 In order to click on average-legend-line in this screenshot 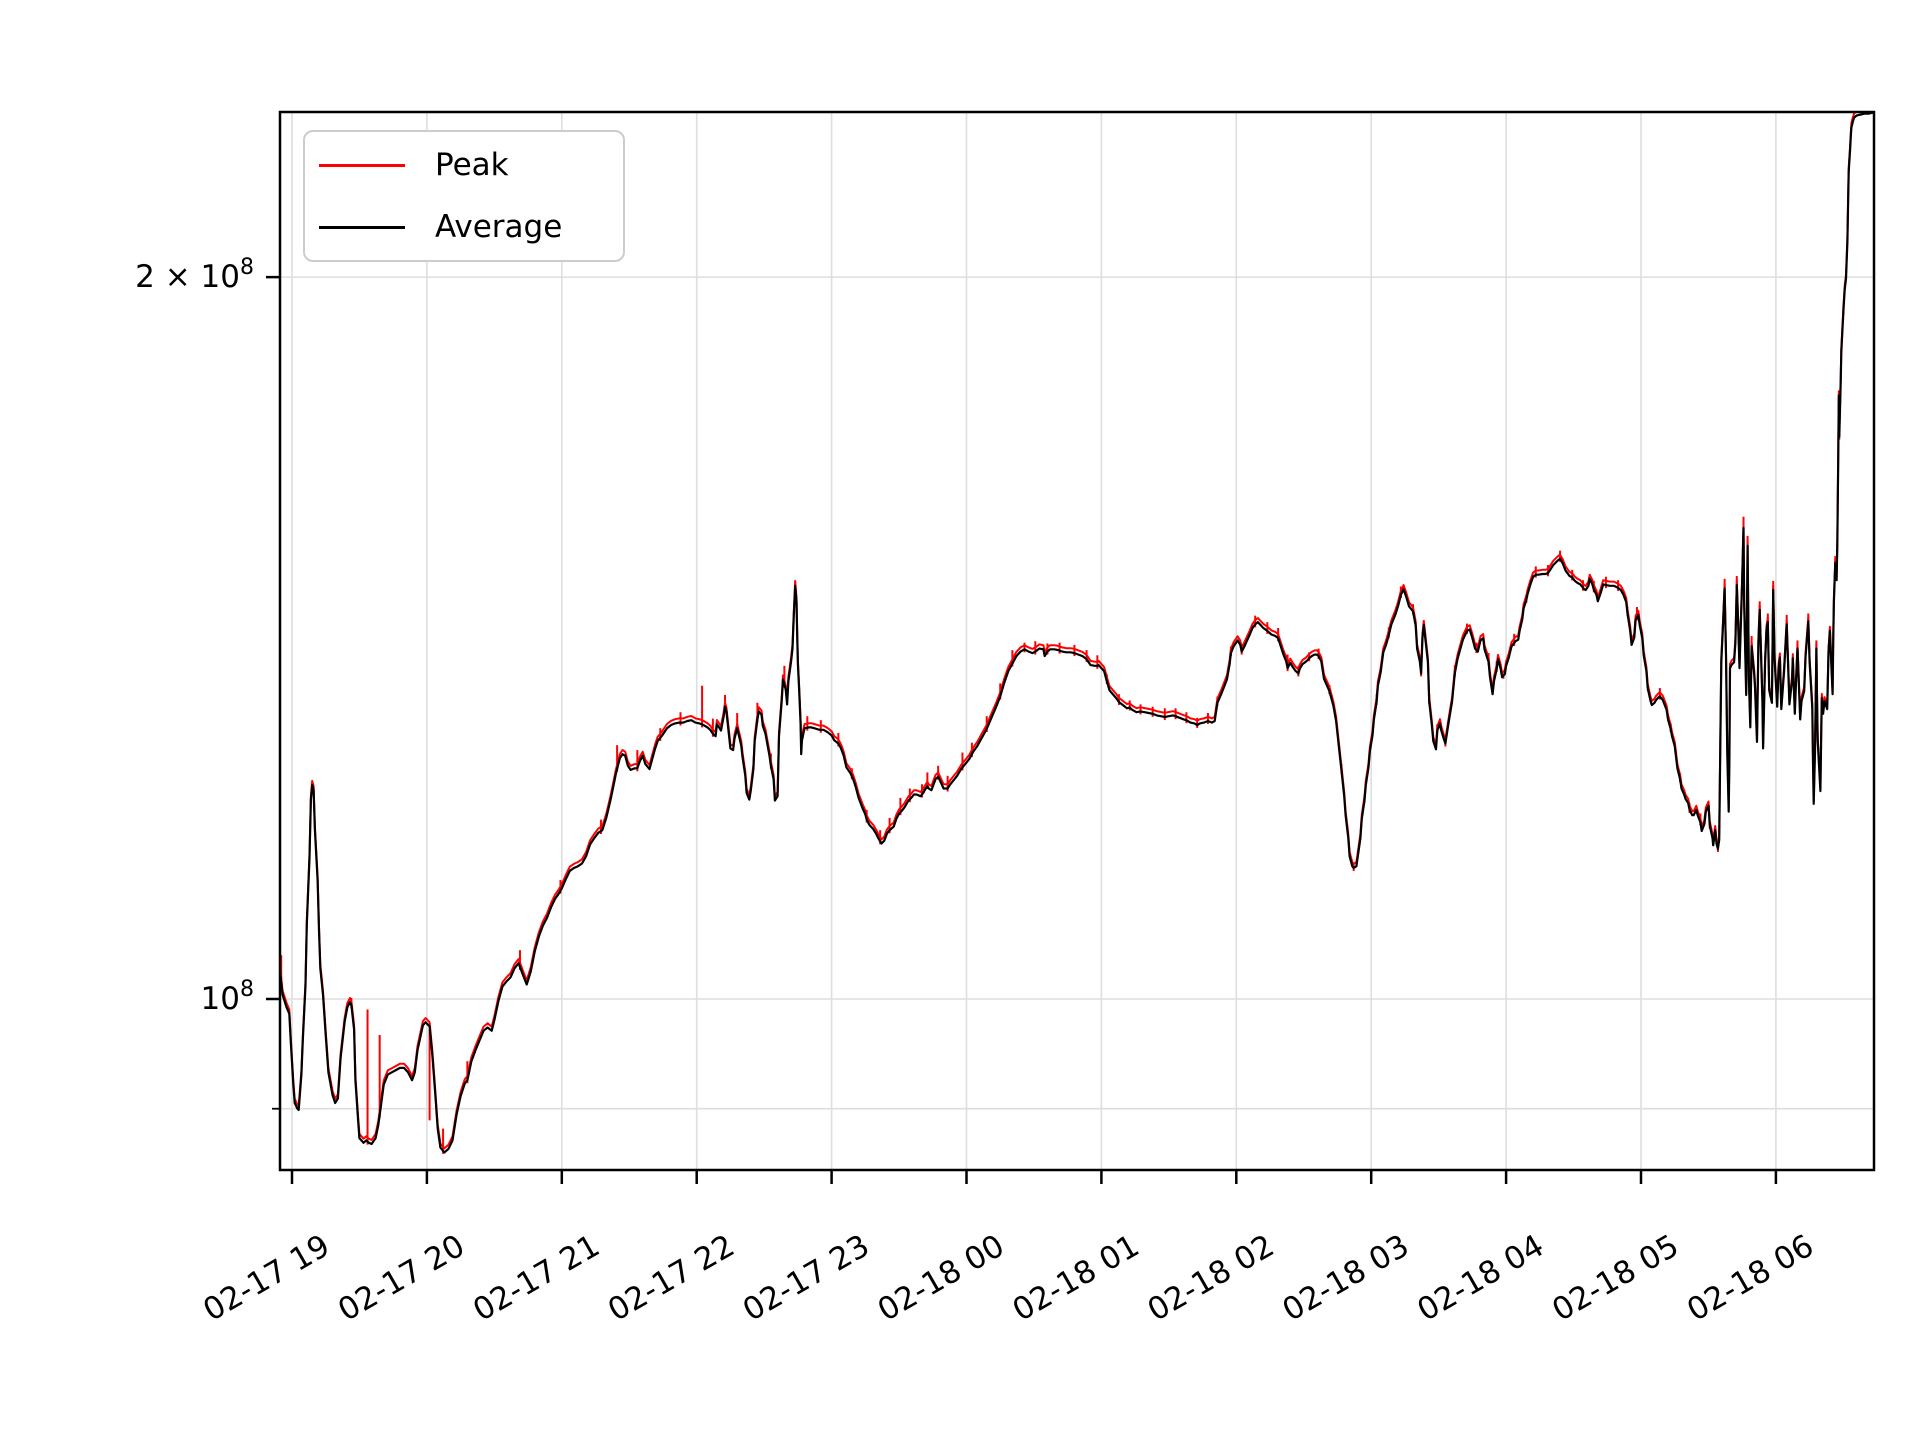, I will do `click(362, 227)`.